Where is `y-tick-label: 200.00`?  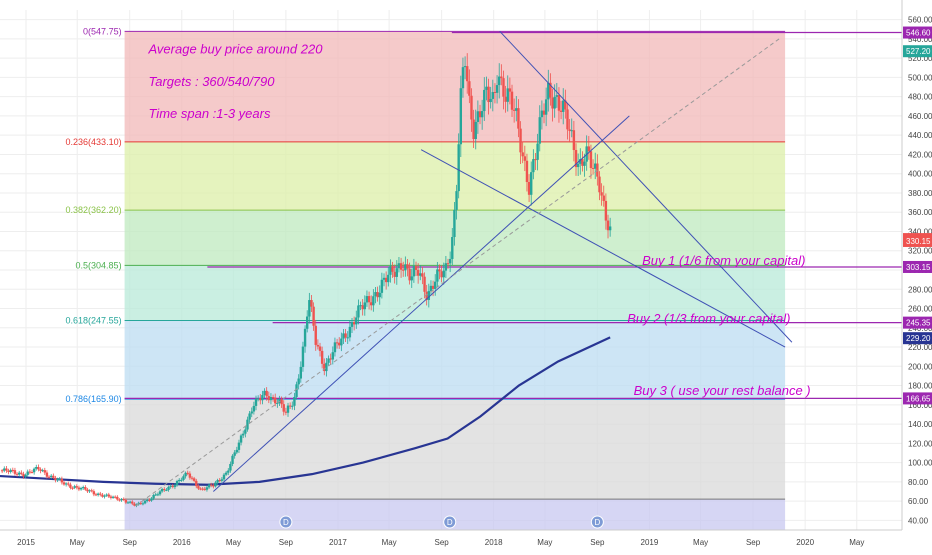
y-tick-label: 200.00 is located at coordinates (920, 366).